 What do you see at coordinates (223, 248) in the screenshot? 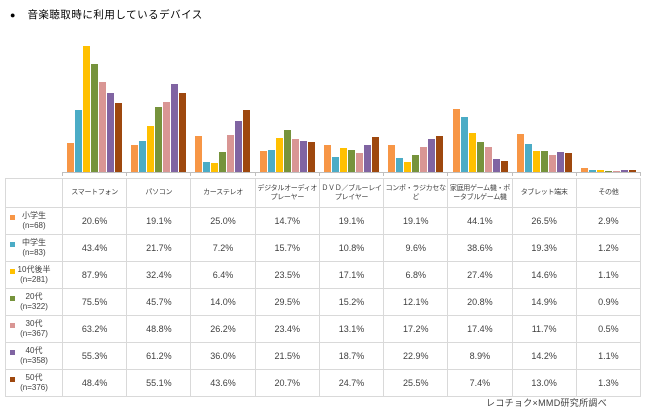
I see `value-cell: 7.2%` at bounding box center [223, 248].